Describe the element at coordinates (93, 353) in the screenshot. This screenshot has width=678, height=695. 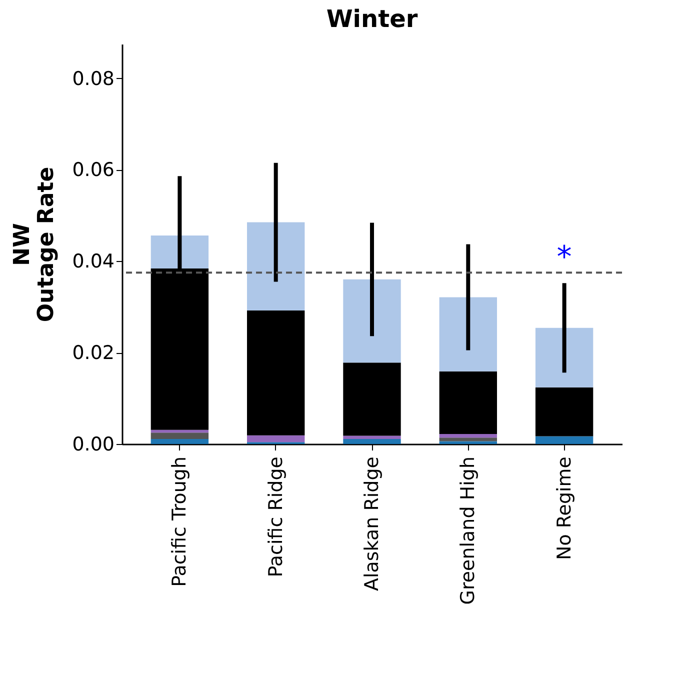
I see `y-tick-label: 0.02` at that location.